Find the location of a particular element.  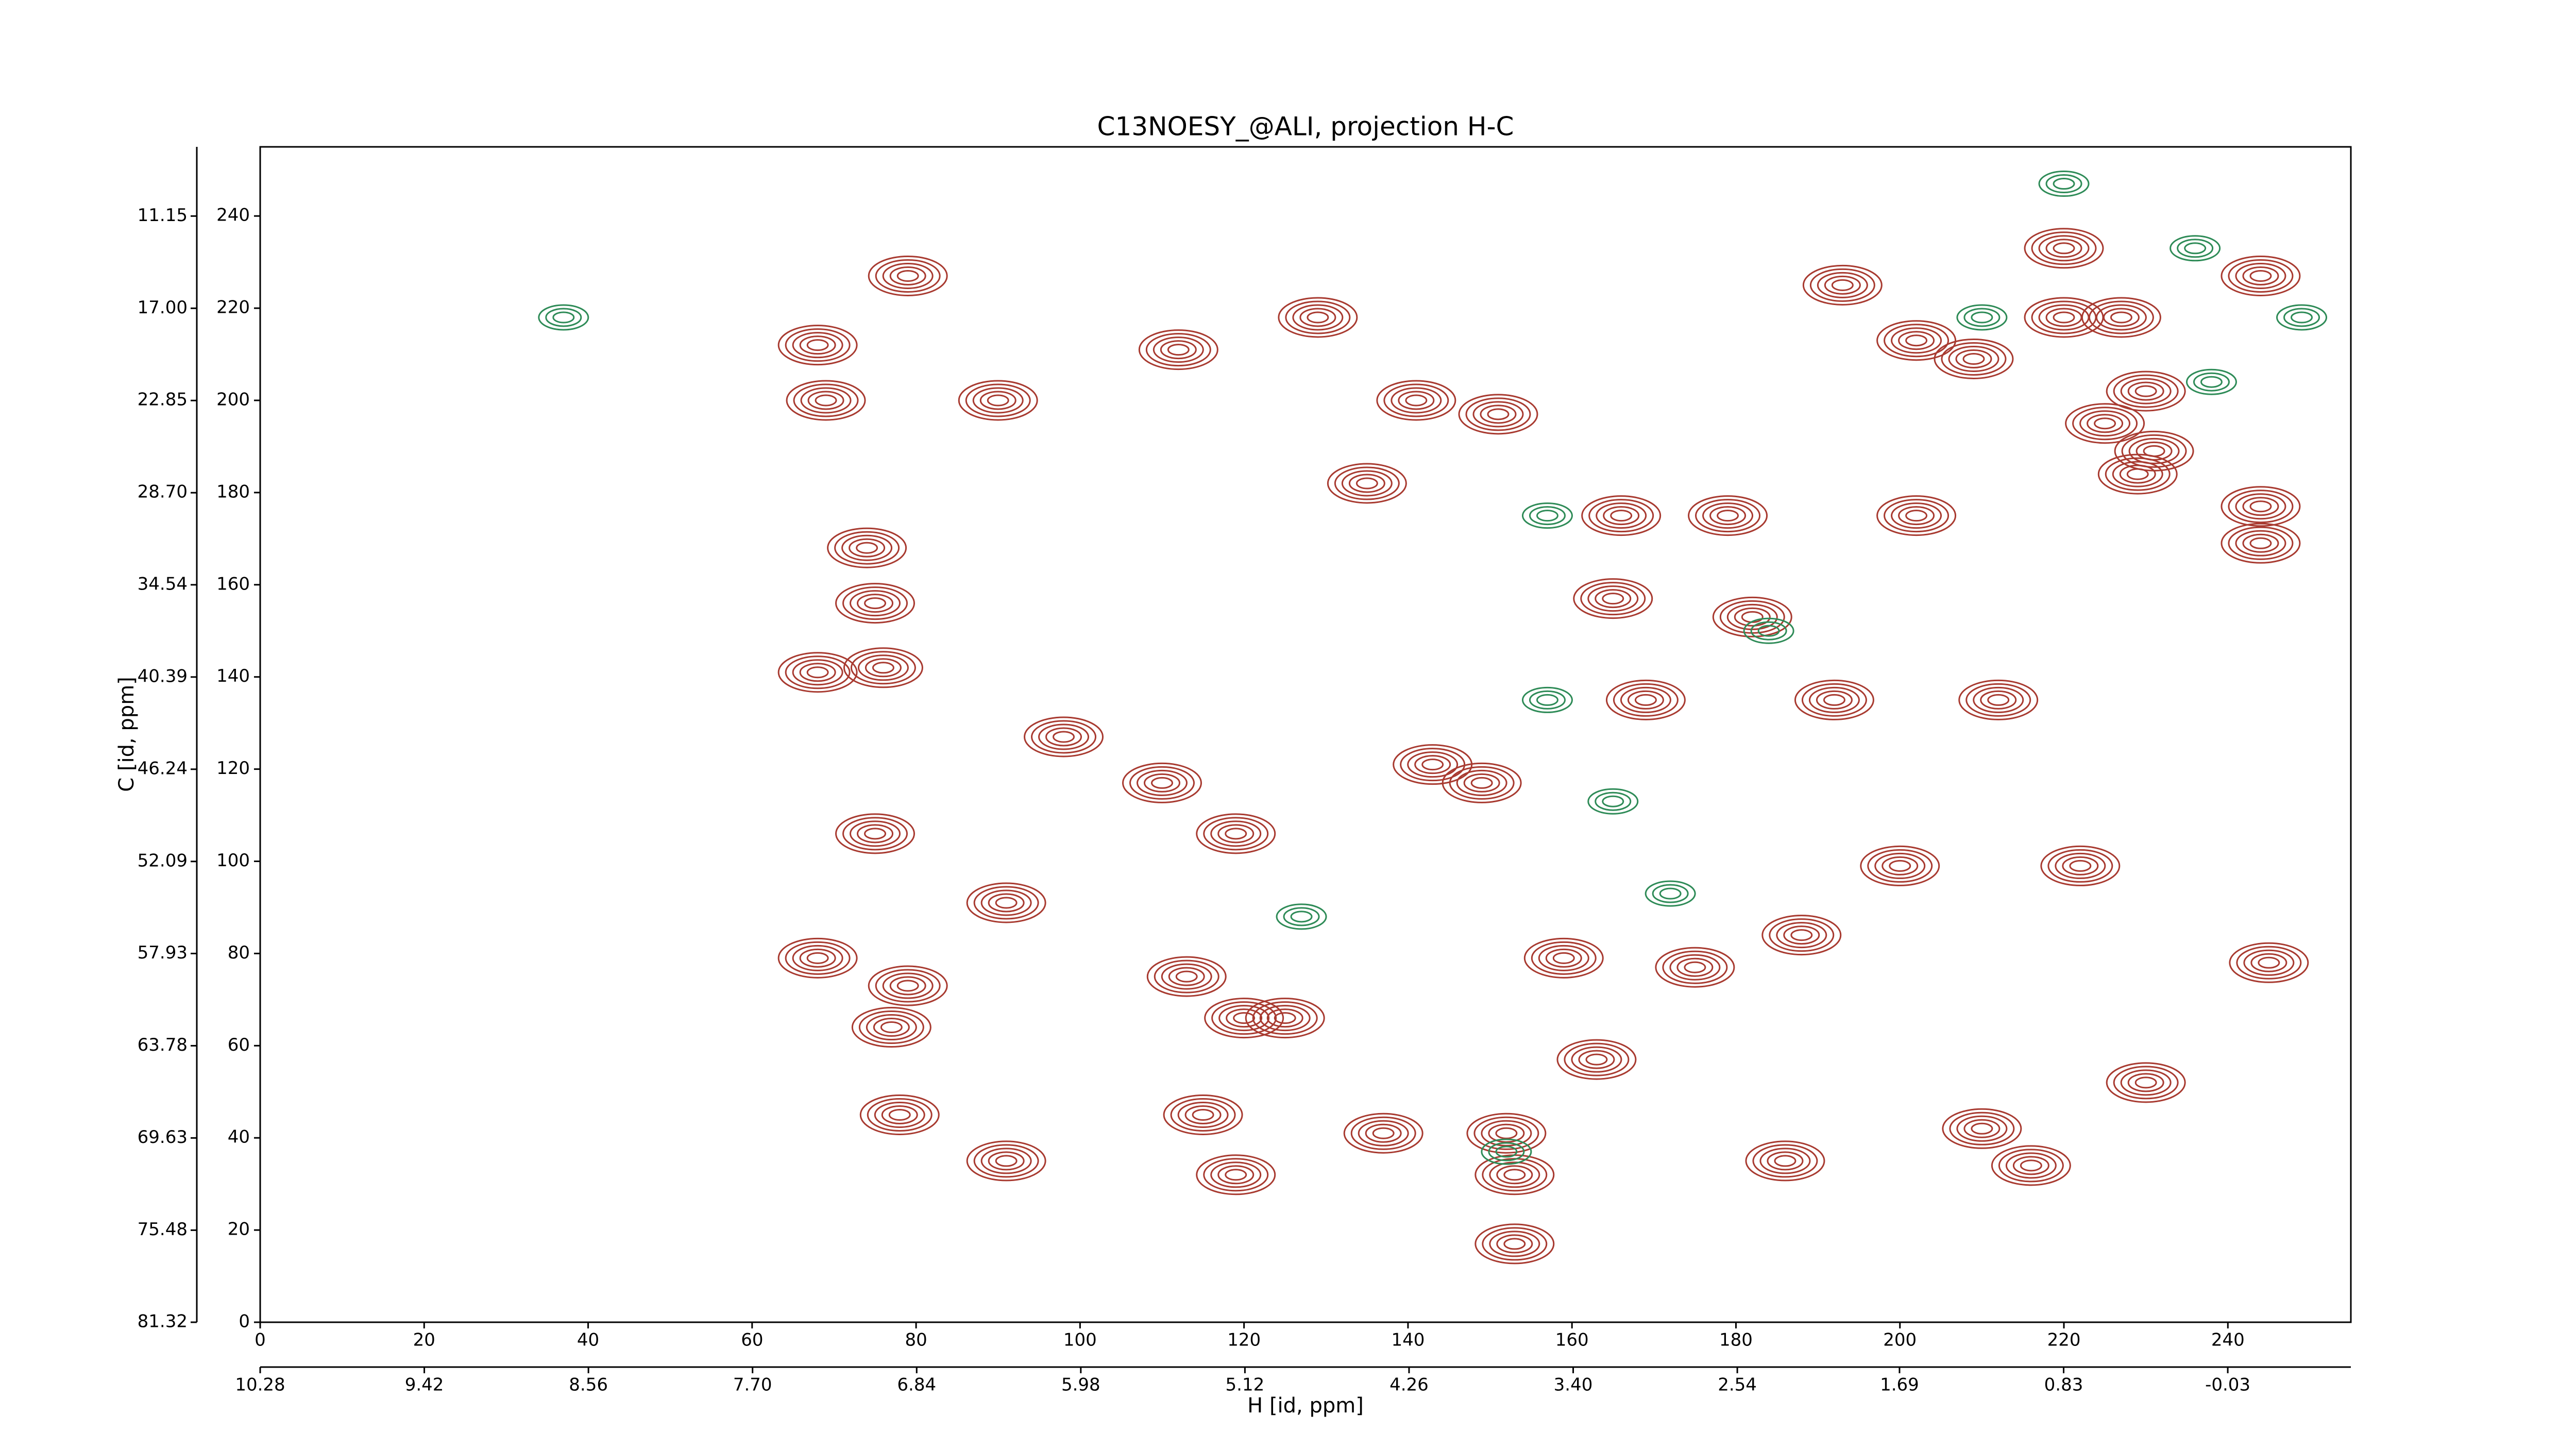

x2-tick-label: 3.40 is located at coordinates (1574, 1385).